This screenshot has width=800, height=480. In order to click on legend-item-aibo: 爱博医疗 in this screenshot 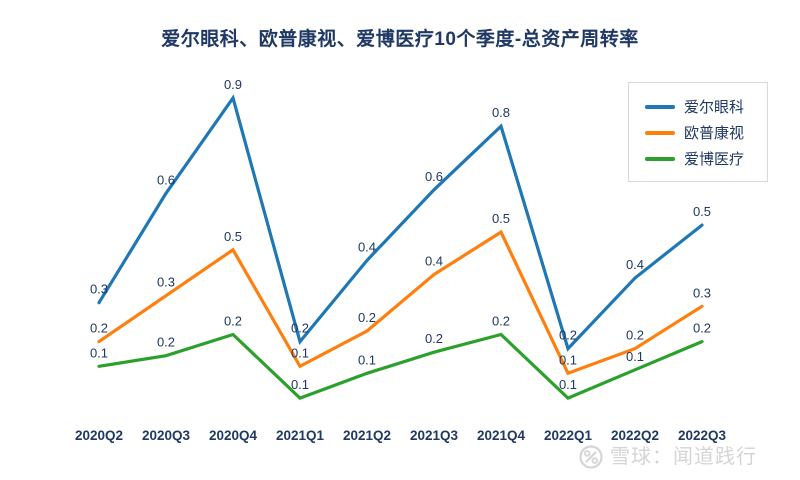, I will do `click(706, 159)`.